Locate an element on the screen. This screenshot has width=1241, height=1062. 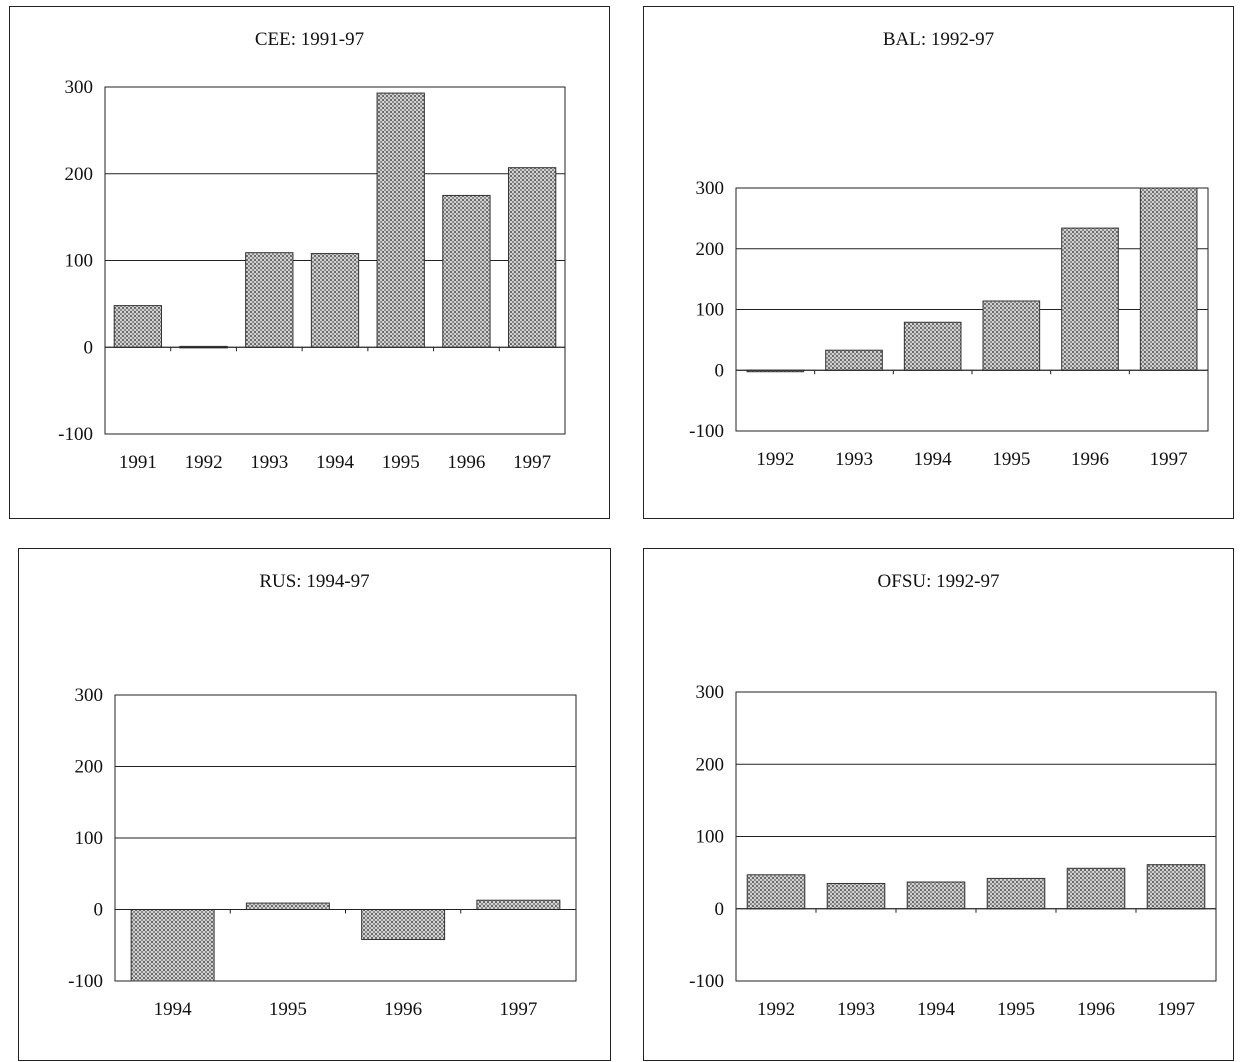
bar-1992 is located at coordinates (776, 892).